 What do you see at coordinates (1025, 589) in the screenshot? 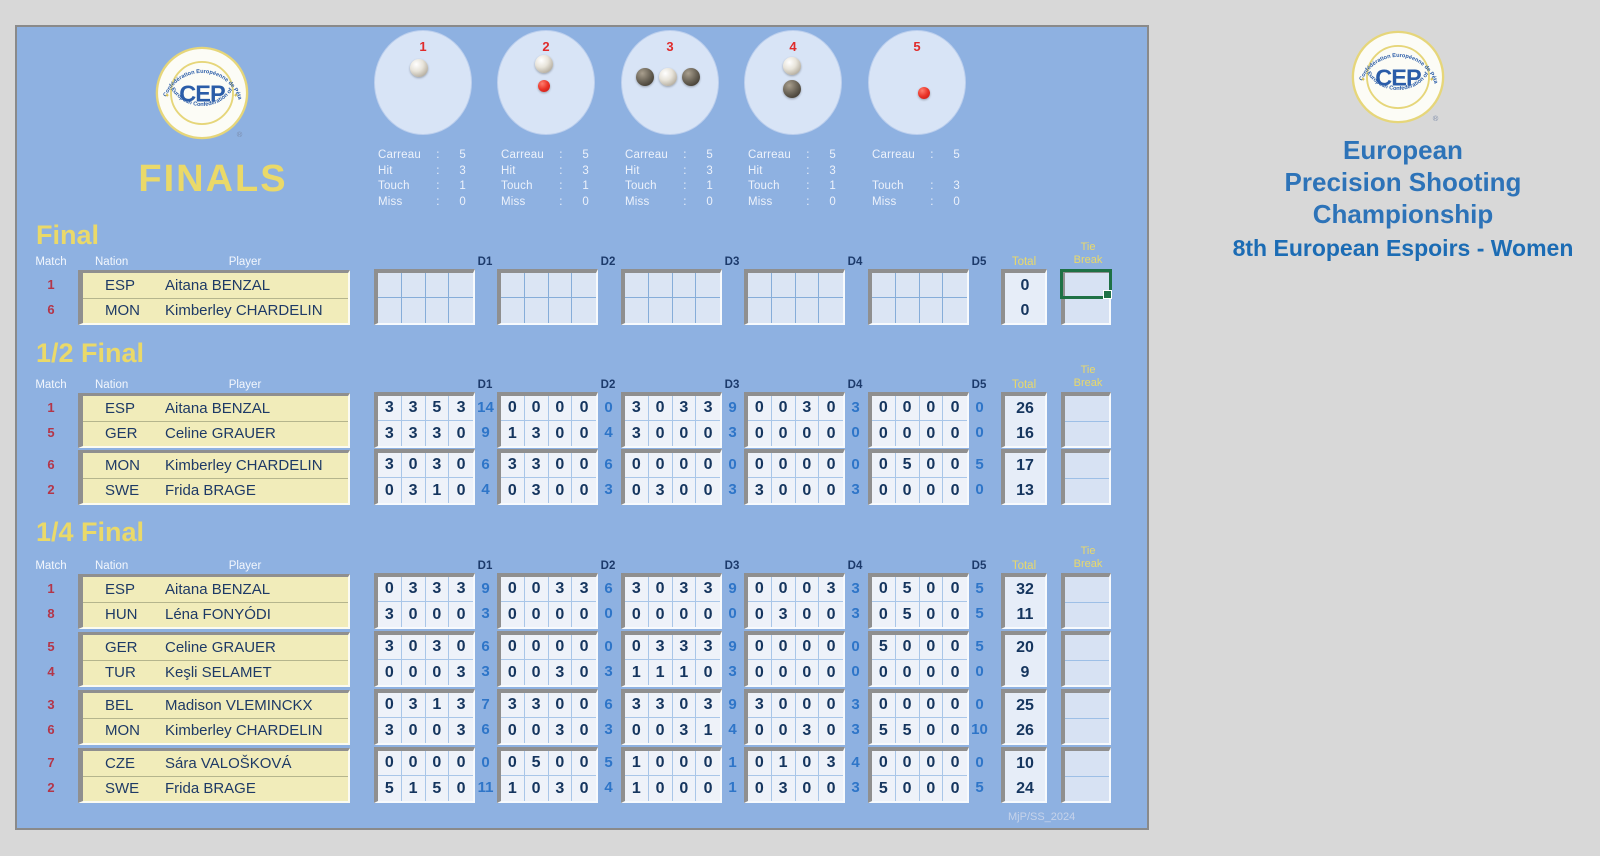
I see `total-value: 32` at bounding box center [1025, 589].